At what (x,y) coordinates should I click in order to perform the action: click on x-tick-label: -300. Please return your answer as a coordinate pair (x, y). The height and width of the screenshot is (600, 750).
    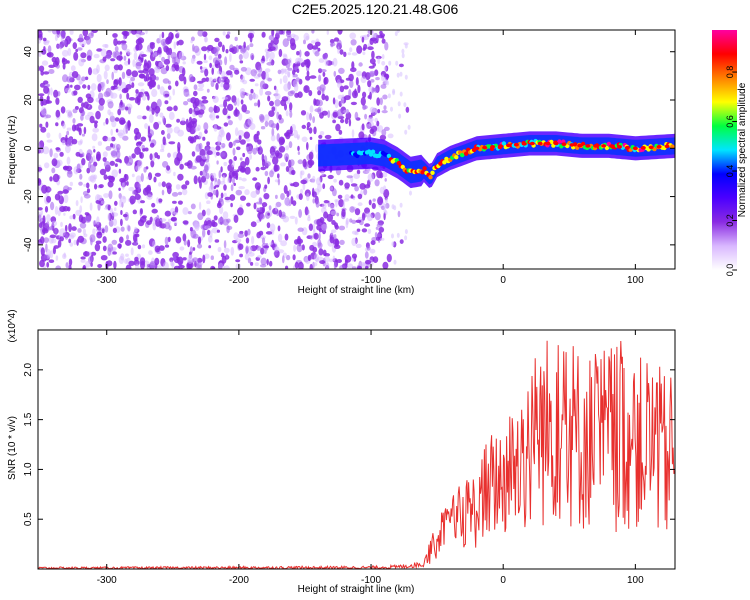
    Looking at the image, I should click on (107, 580).